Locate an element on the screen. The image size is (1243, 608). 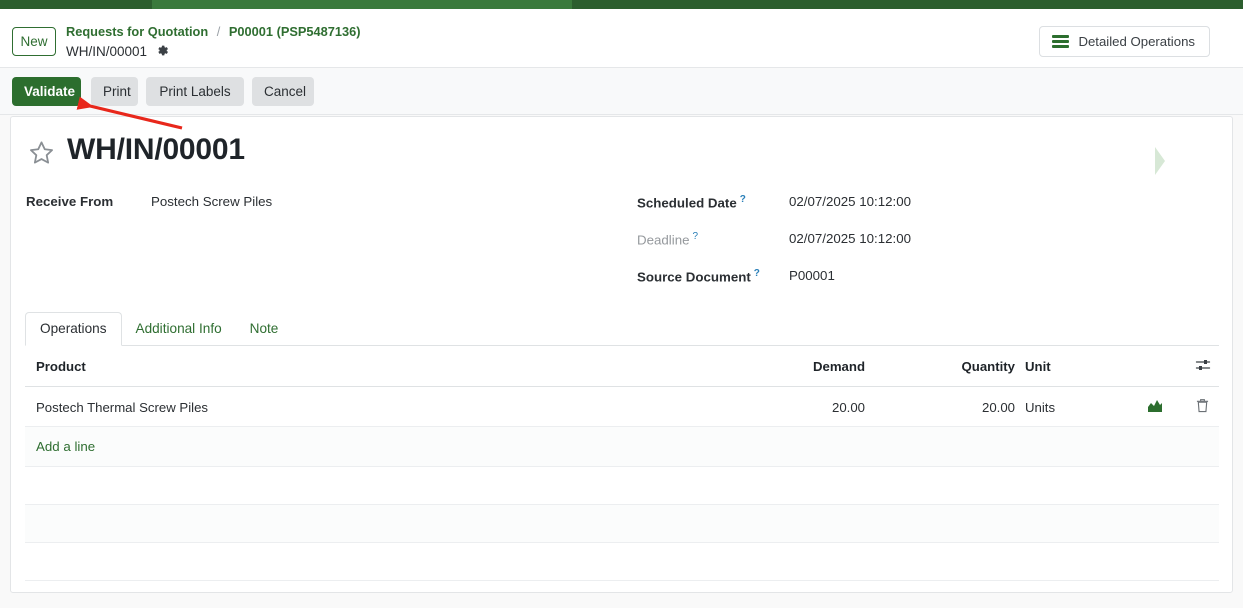
detailed-operations-button: Detailed Operations is located at coordinates (1124, 41).